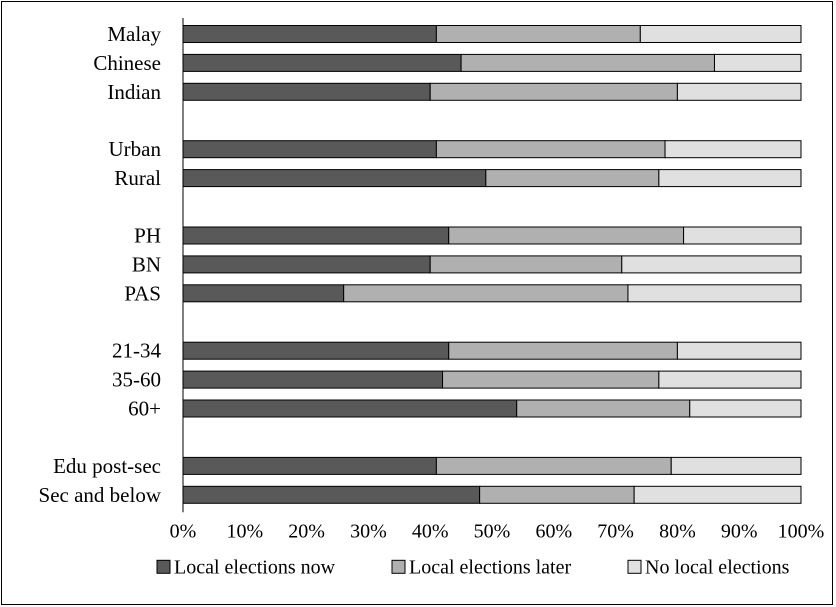  I want to click on legend-label: No local elections, so click(717, 567).